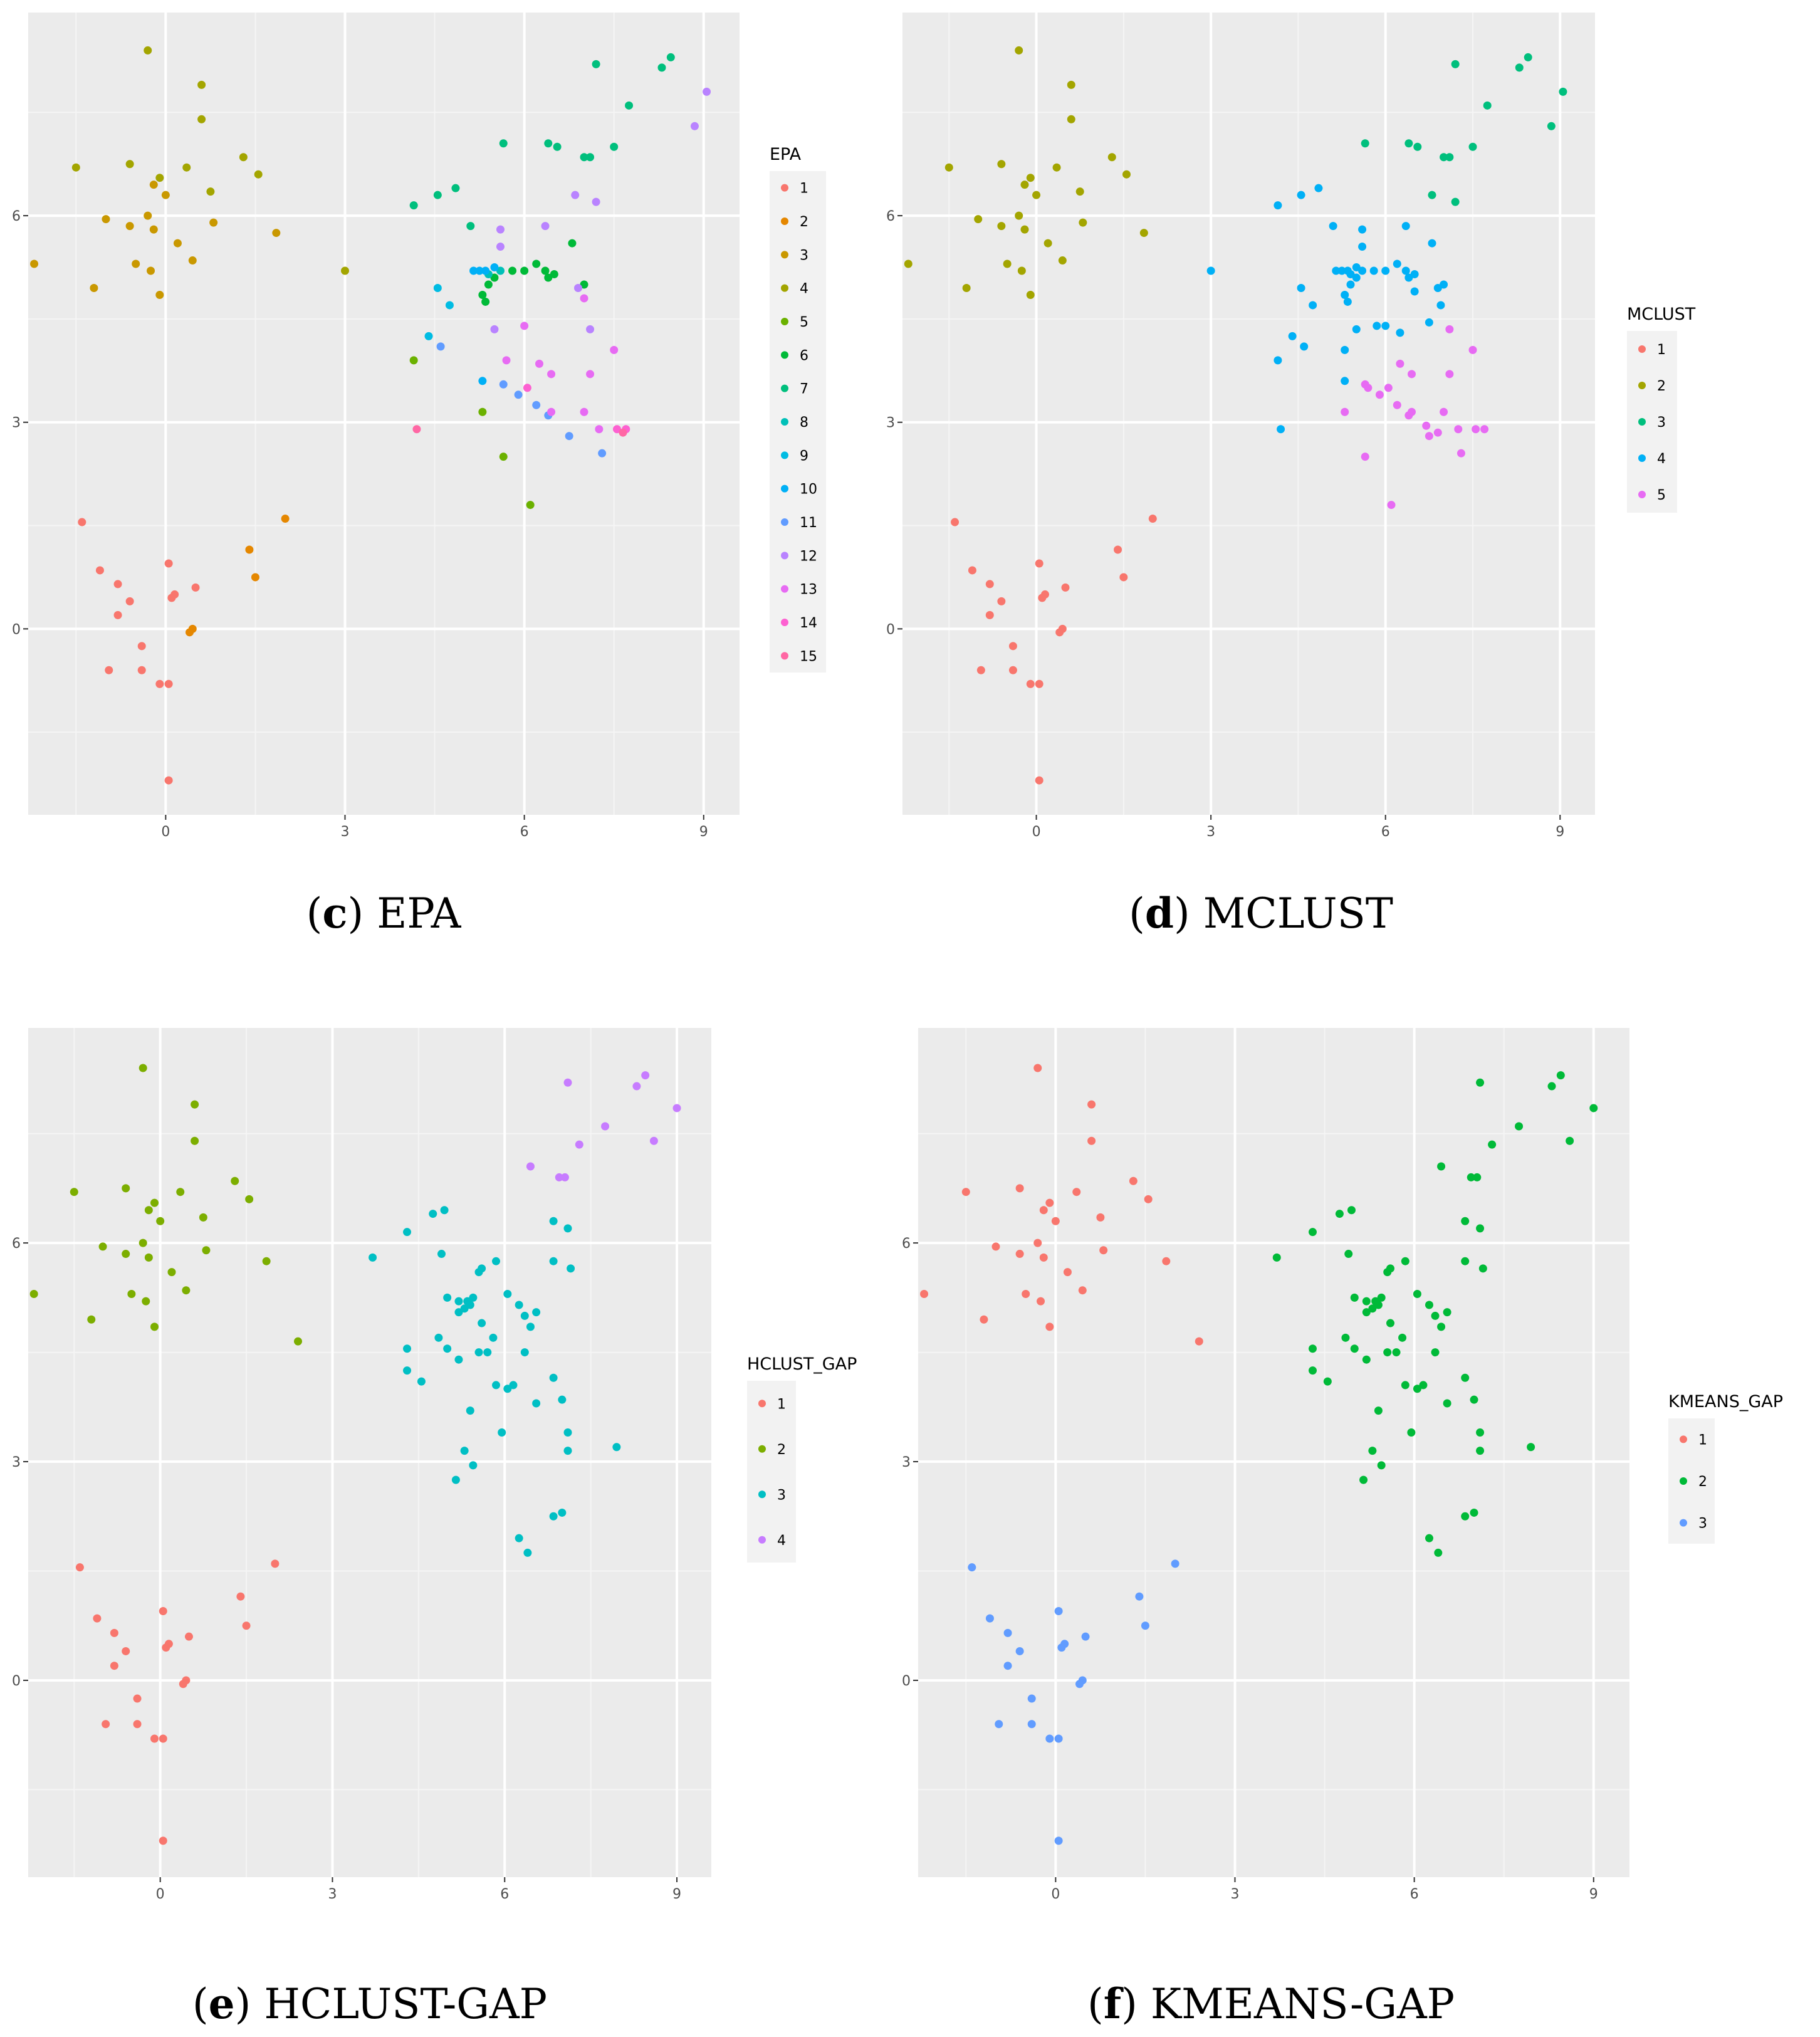 The height and width of the screenshot is (2037, 1820). I want to click on plot-panel, so click(1248, 414).